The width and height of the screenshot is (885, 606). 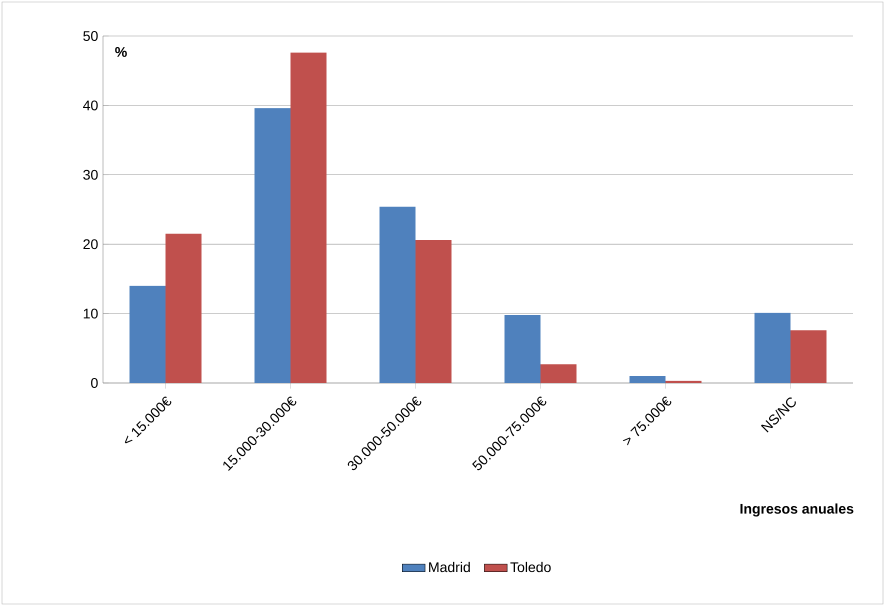 What do you see at coordinates (797, 510) in the screenshot?
I see `x-axis-title: Ingresos anuales` at bounding box center [797, 510].